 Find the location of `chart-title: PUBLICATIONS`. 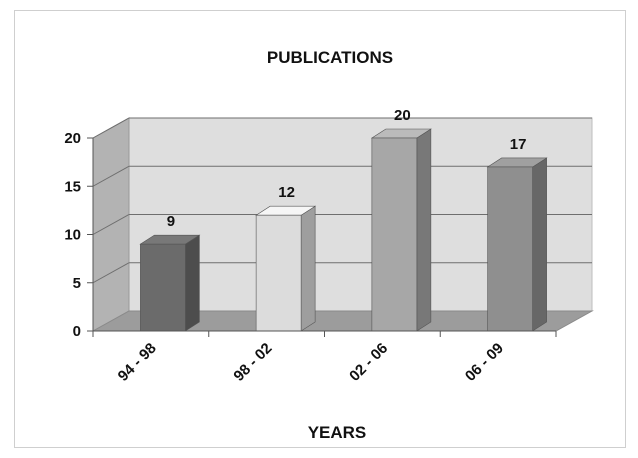

chart-title: PUBLICATIONS is located at coordinates (330, 57).